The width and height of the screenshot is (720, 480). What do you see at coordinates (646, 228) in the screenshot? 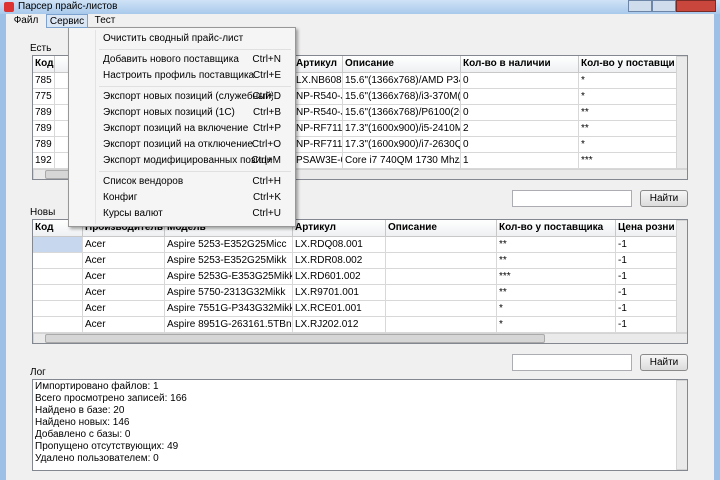
I see `column-header: Цена розни` at bounding box center [646, 228].